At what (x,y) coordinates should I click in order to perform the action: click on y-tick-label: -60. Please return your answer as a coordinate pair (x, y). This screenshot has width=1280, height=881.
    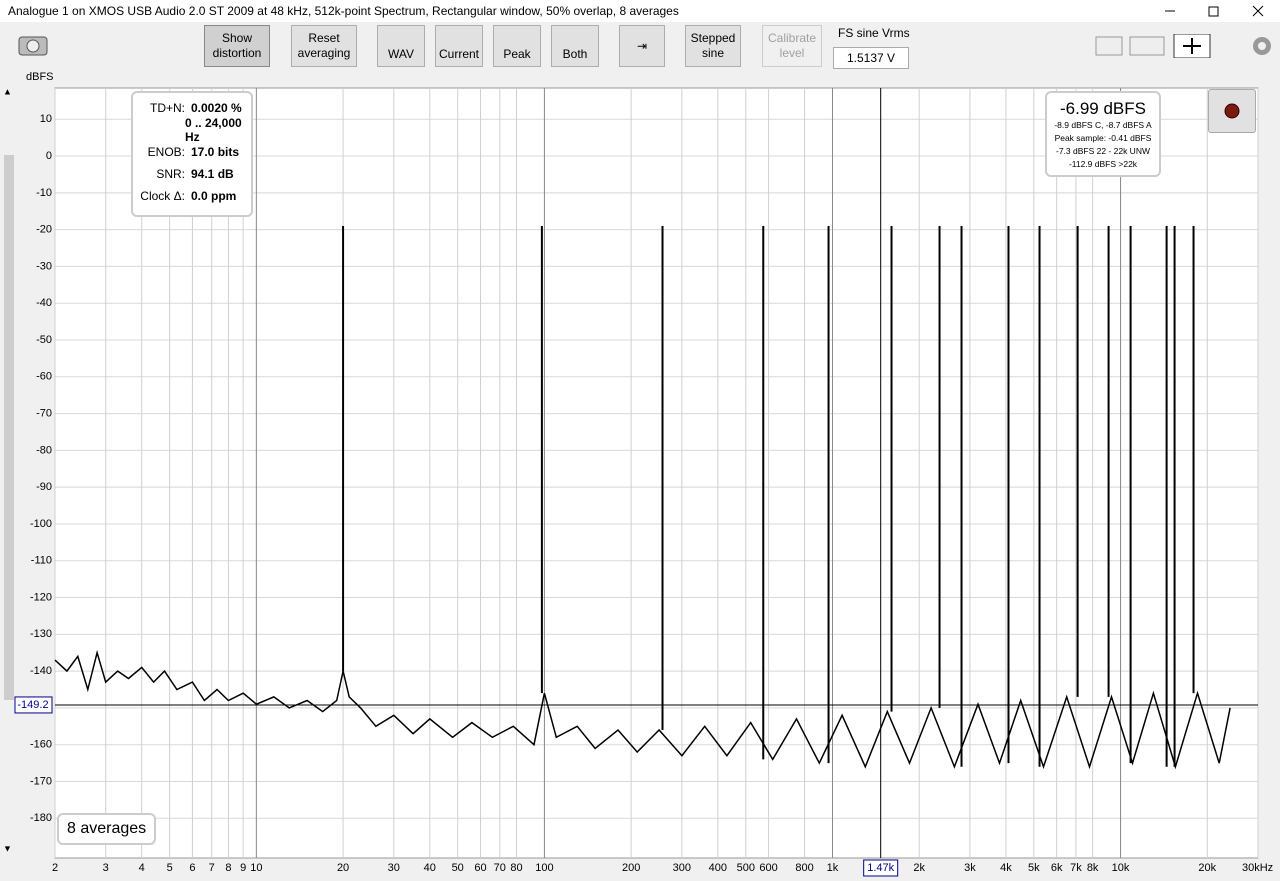
    Looking at the image, I should click on (44, 377).